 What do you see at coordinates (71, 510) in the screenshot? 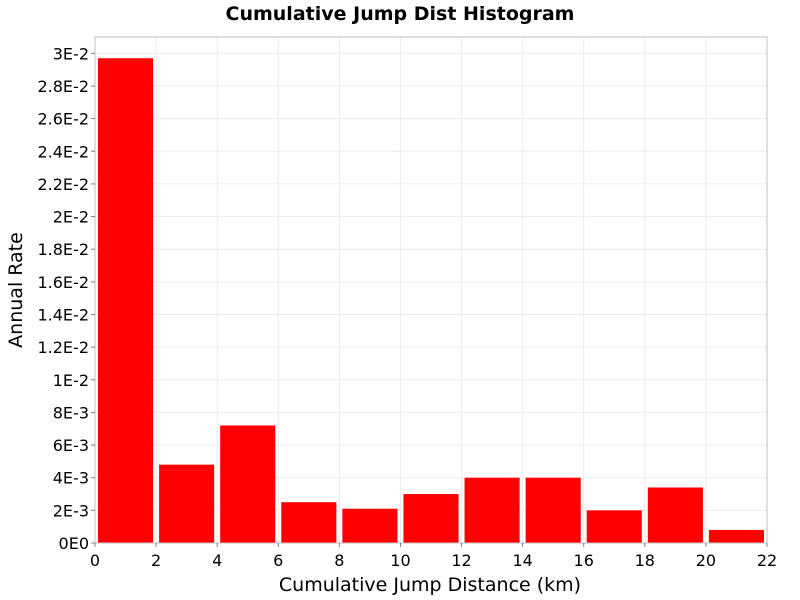
I see `y-tick-label: 2E-3` at bounding box center [71, 510].